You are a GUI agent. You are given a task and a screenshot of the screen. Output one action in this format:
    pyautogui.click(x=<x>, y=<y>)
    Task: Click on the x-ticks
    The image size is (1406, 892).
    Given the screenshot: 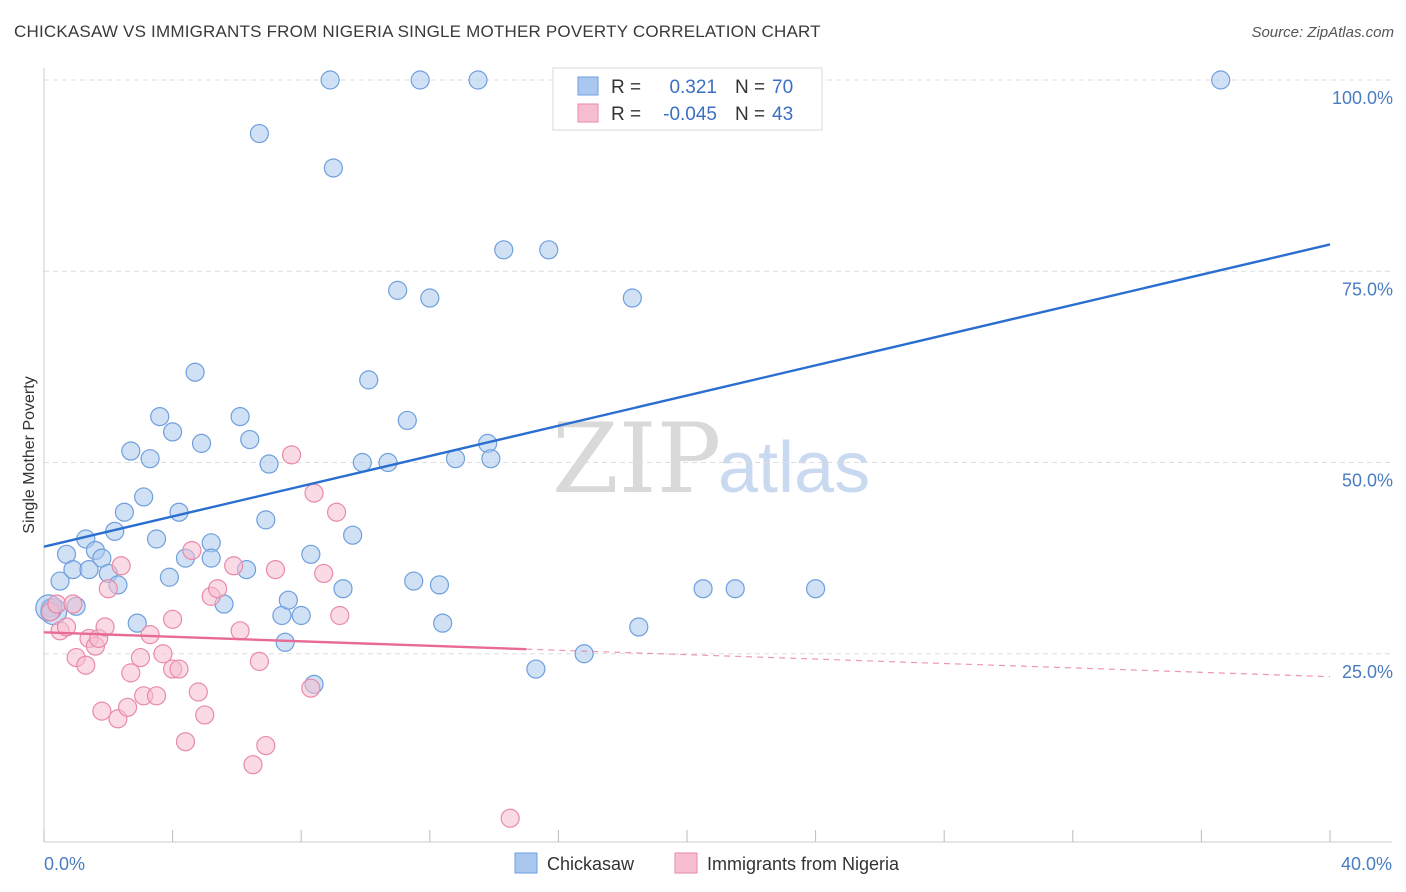 What is the action you would take?
    pyautogui.click(x=687, y=836)
    